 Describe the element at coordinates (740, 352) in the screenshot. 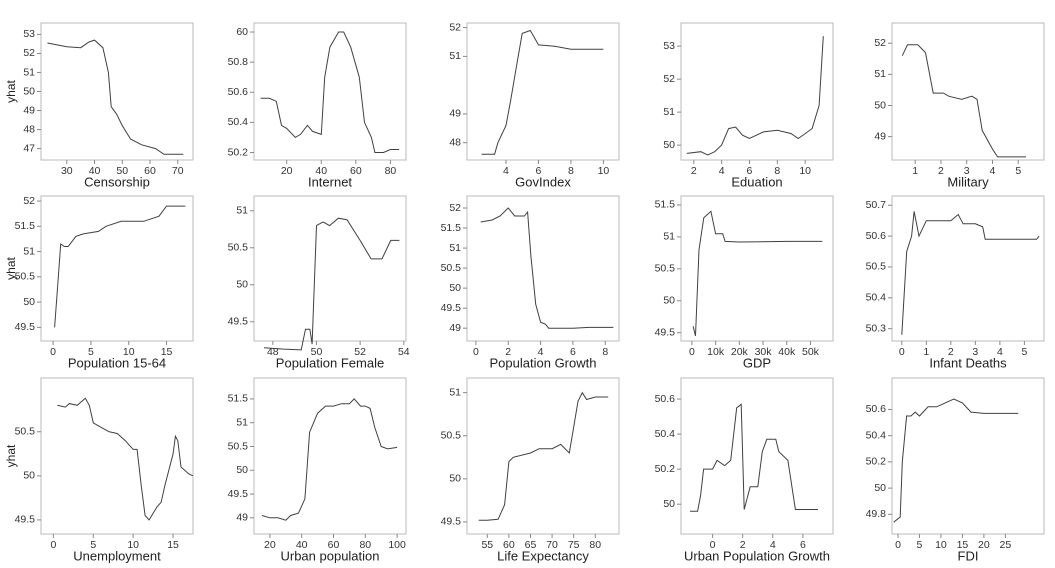

I see `x-tick-label: 20k` at that location.